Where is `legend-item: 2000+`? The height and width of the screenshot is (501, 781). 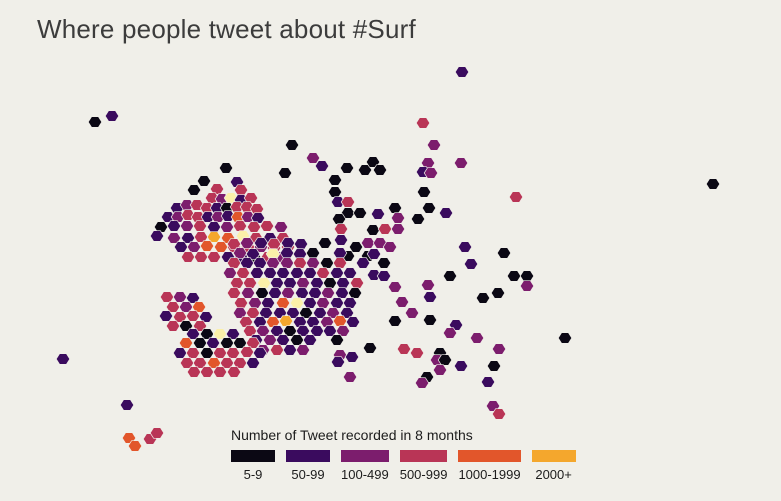 legend-item: 2000+ is located at coordinates (553, 466).